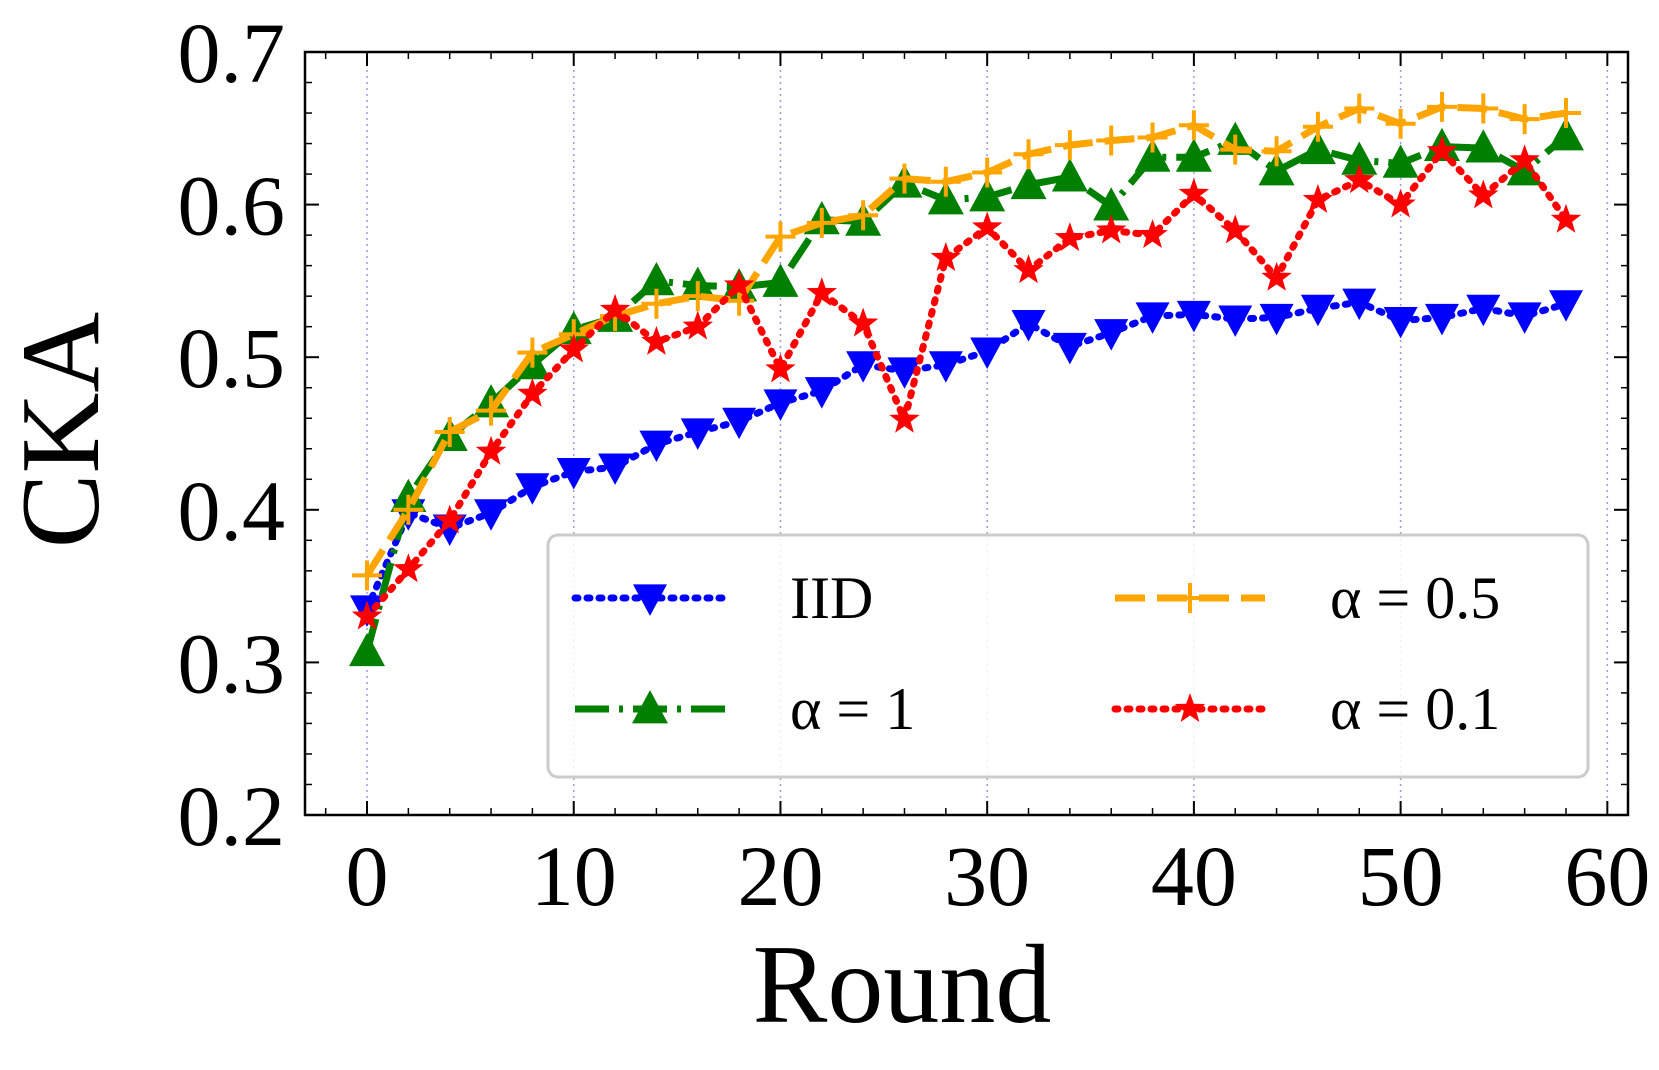  What do you see at coordinates (1415, 709) in the screenshot?
I see `legend-label: α = 0.1` at bounding box center [1415, 709].